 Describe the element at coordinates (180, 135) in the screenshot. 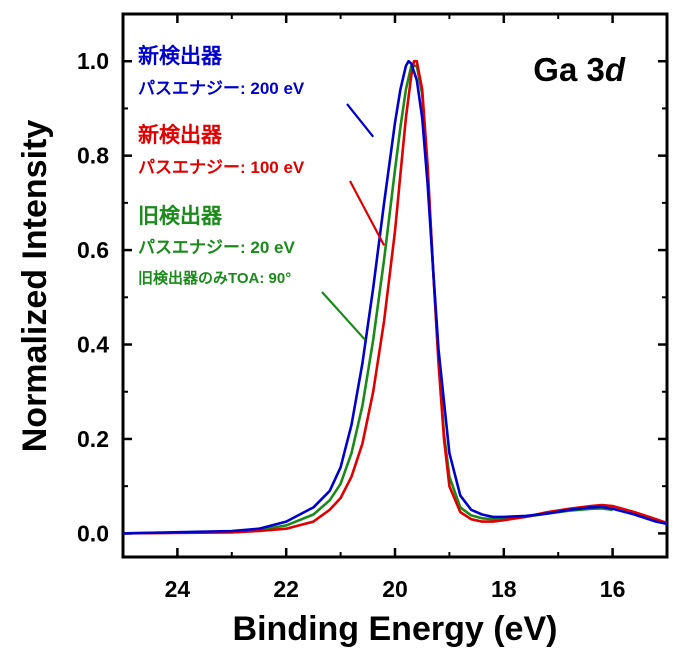

I see `legend-red-line1: 新検出器` at that location.